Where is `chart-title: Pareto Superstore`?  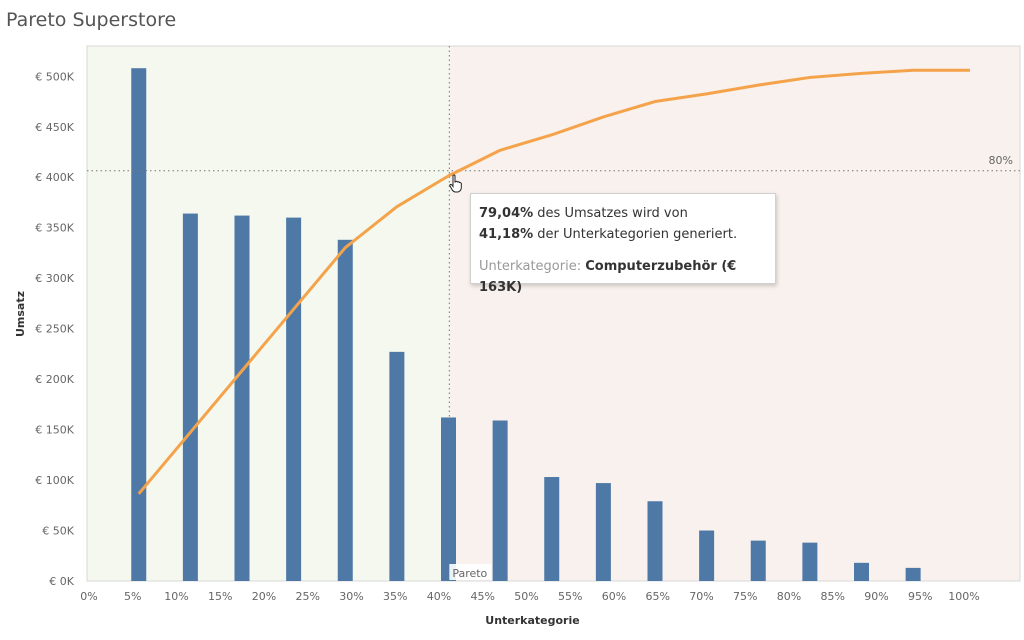 chart-title: Pareto Superstore is located at coordinates (91, 20).